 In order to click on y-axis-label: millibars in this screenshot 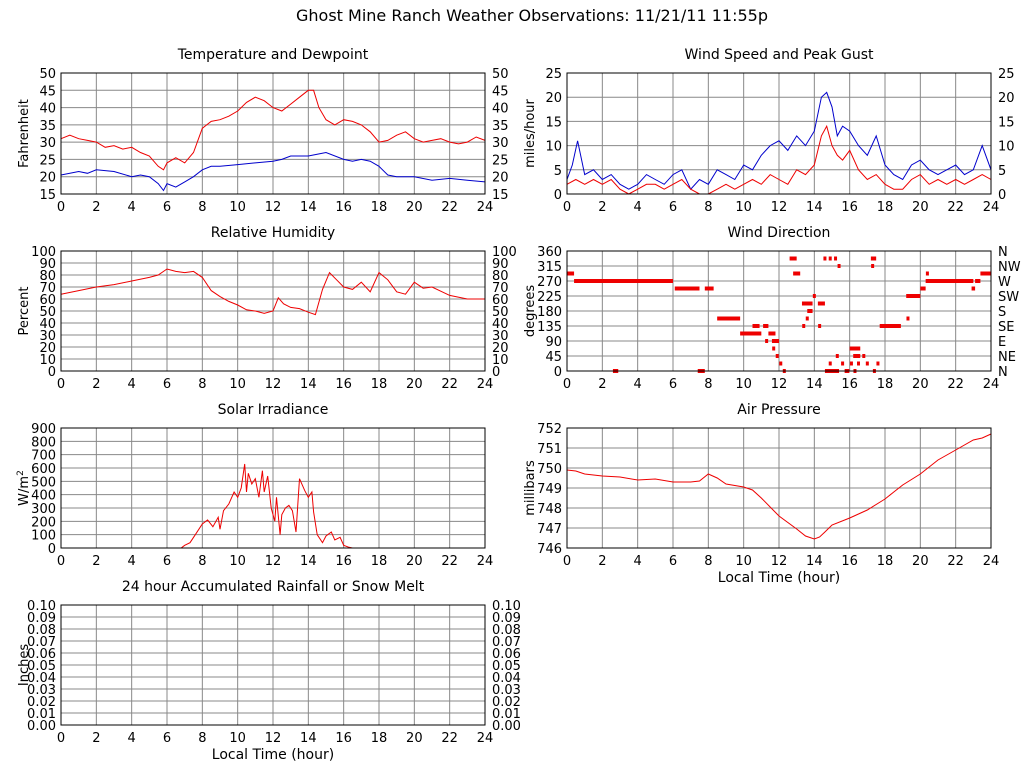, I will do `click(530, 488)`.